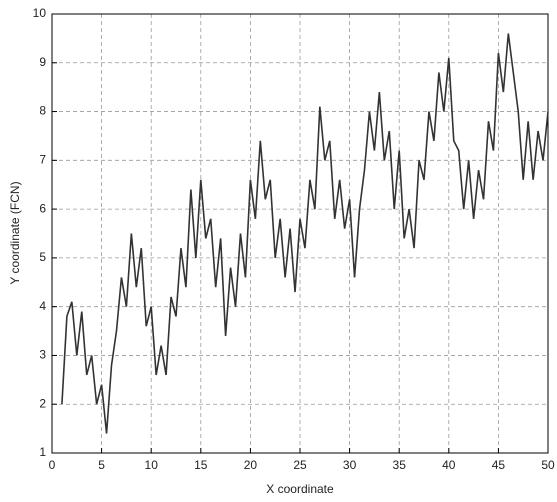 This screenshot has width=557, height=502. I want to click on x-tick-label: 30, so click(350, 465).